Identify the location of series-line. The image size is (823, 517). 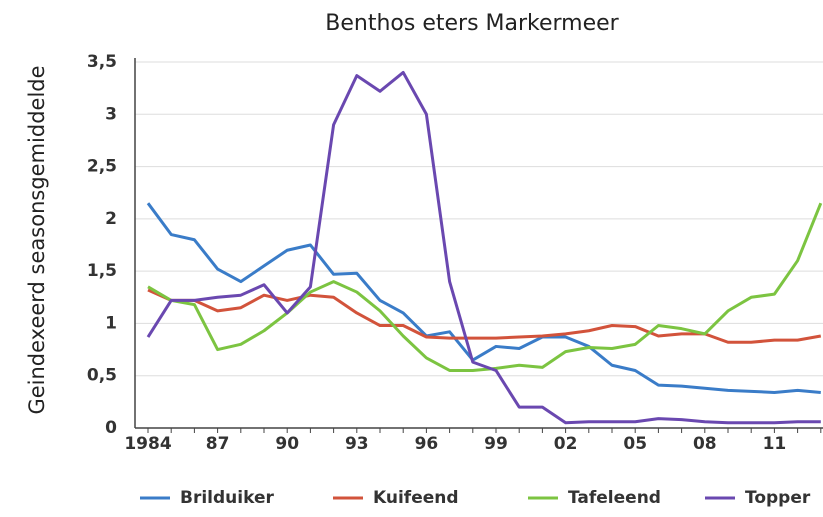
(484, 316).